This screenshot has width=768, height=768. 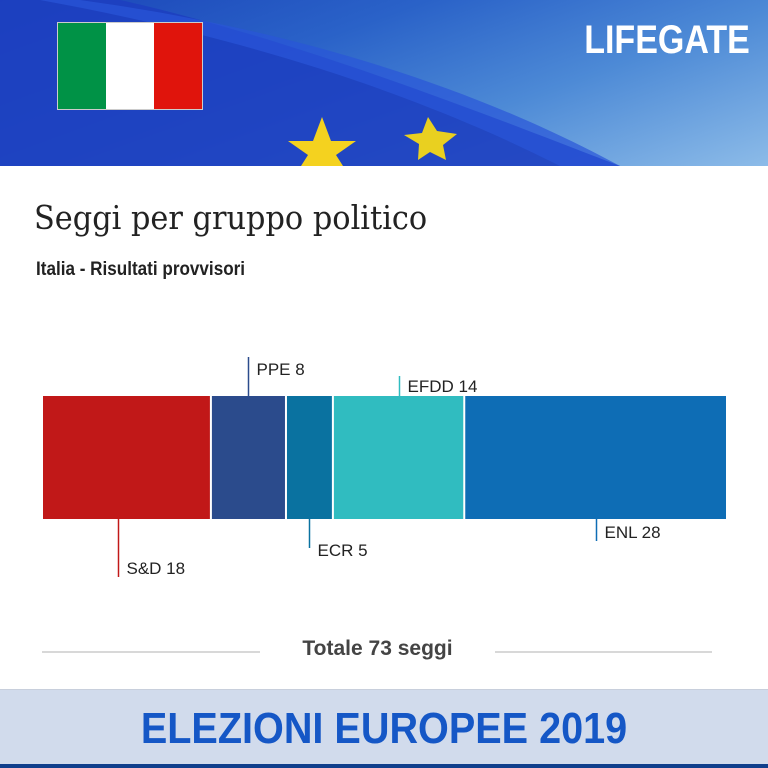 I want to click on bar-segment-ppe, so click(x=248, y=457).